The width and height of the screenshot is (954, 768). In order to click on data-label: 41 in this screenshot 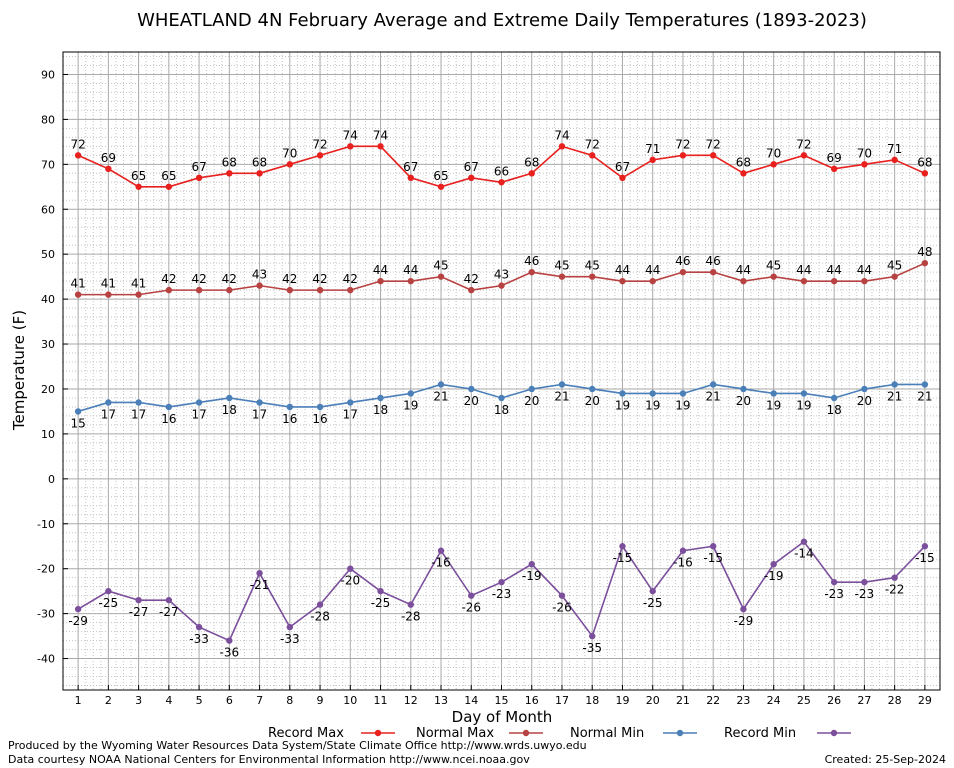, I will do `click(77, 284)`.